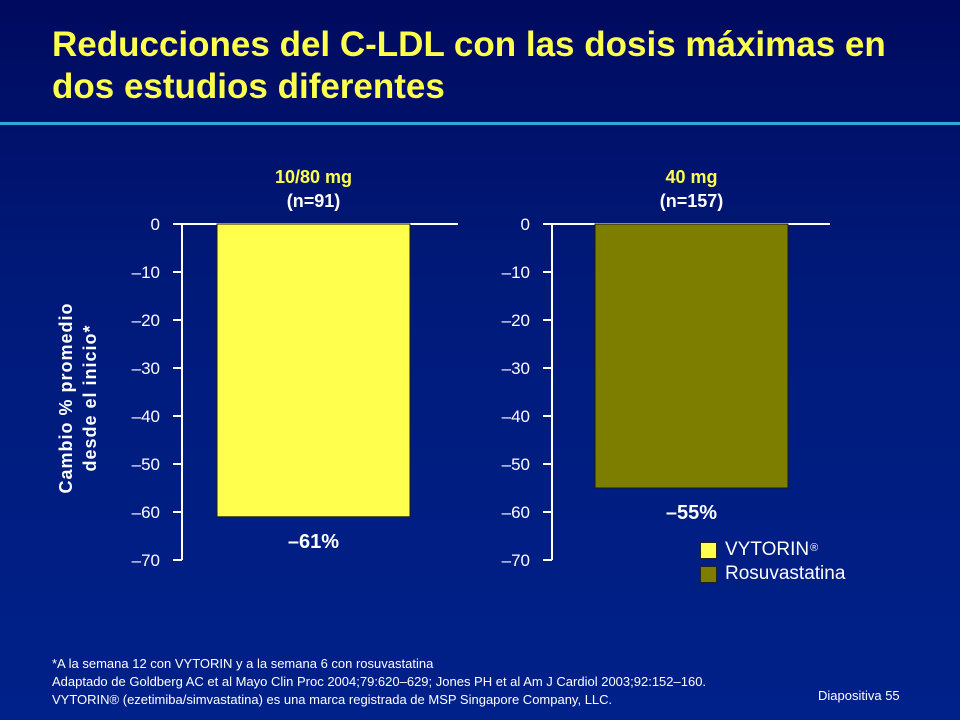 Image resolution: width=960 pixels, height=720 pixels. Describe the element at coordinates (146, 272) in the screenshot. I see `panel-1-y-tick-label: –10` at that location.